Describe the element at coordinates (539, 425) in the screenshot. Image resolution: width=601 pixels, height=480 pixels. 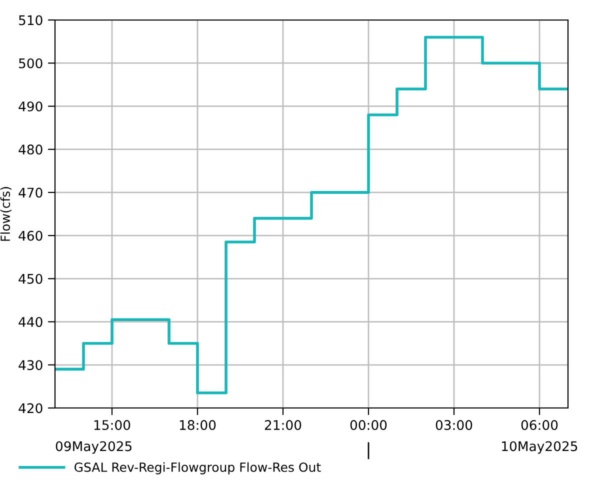
I see `x-tick-label: 06:00` at that location.